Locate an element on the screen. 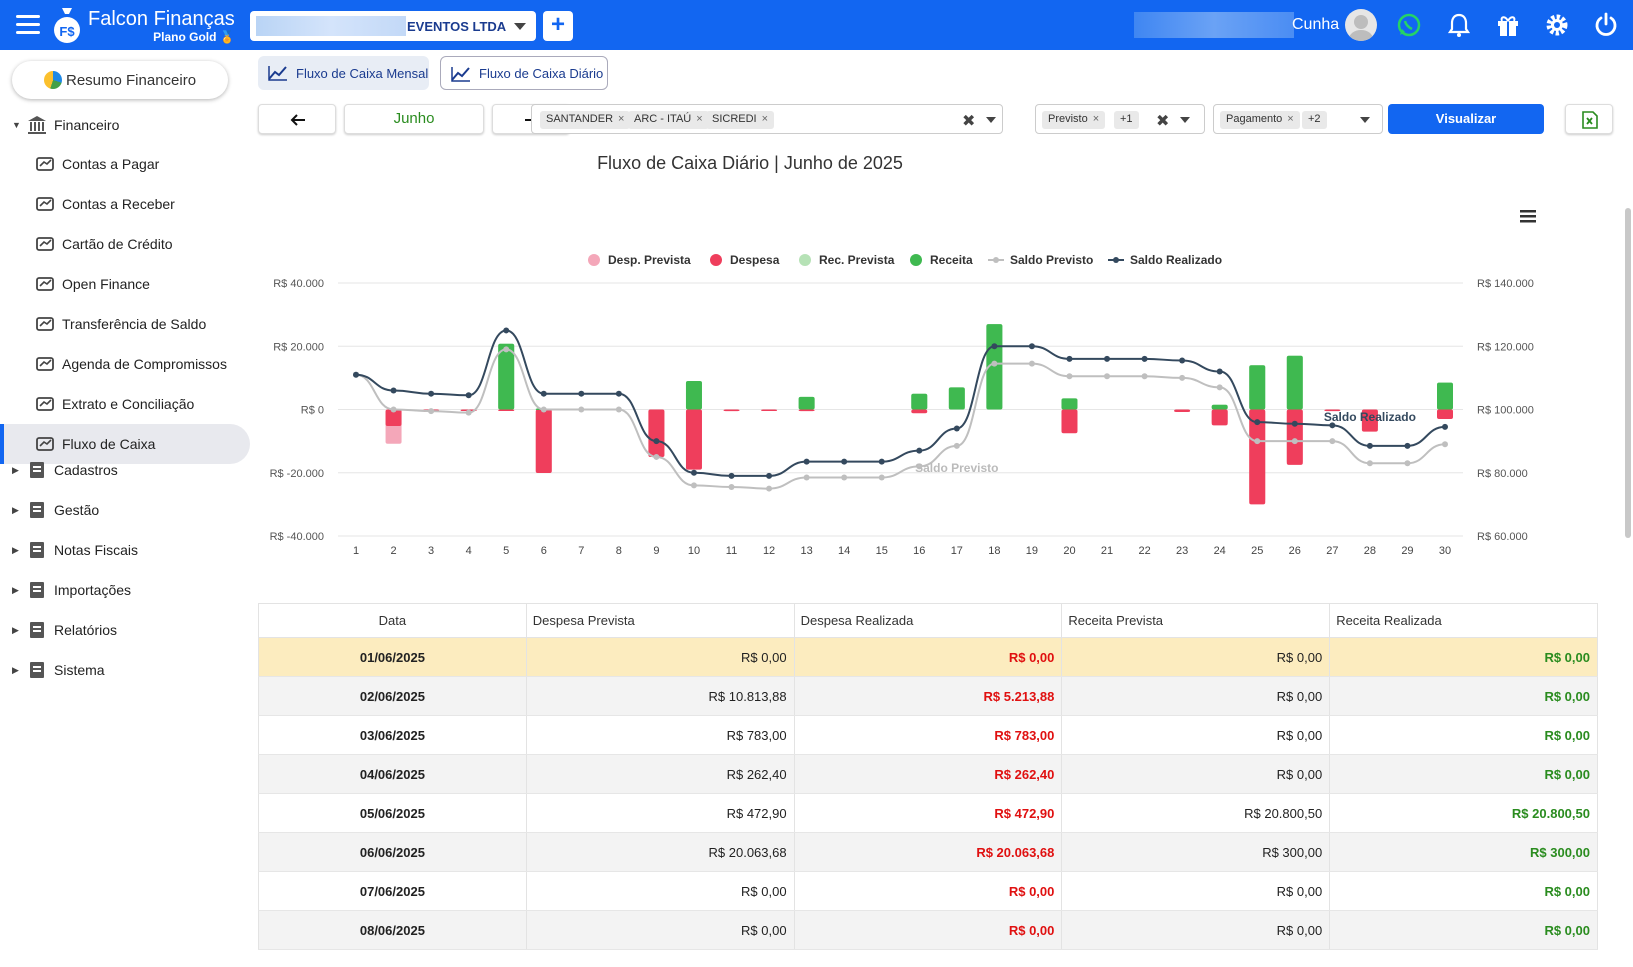  company-select: EVENTOS LTDA is located at coordinates (393, 26).